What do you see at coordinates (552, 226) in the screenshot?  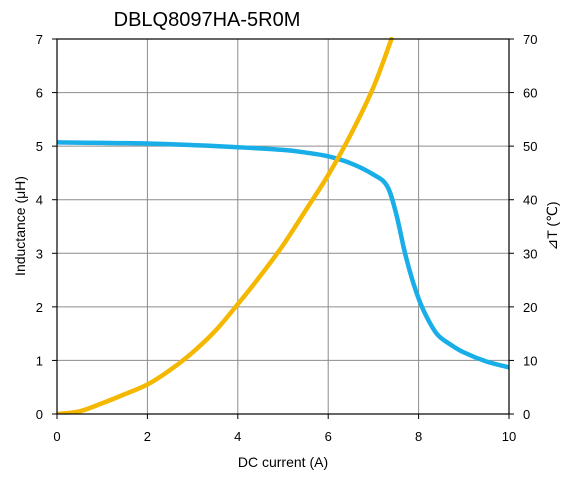 I see `y2-axis-label: ⊿T (℃)` at bounding box center [552, 226].